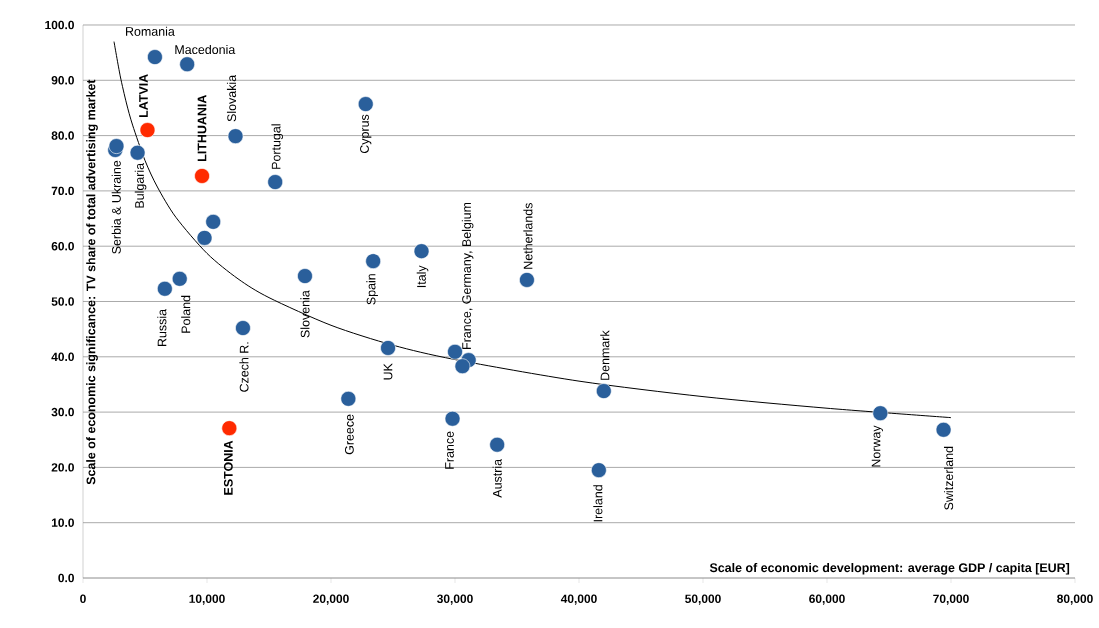 This screenshot has width=1099, height=628. I want to click on y-tick-label: 50.0, so click(62, 301).